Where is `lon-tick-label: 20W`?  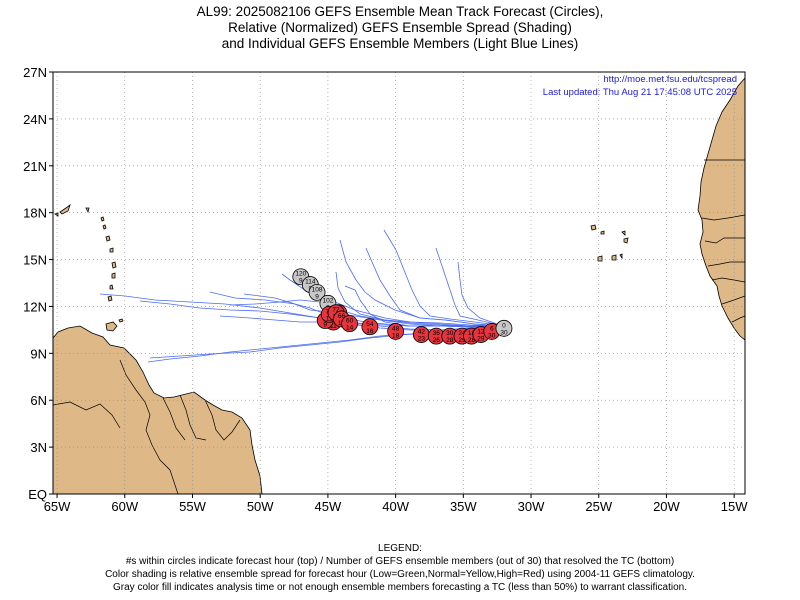
lon-tick-label: 20W is located at coordinates (666, 506).